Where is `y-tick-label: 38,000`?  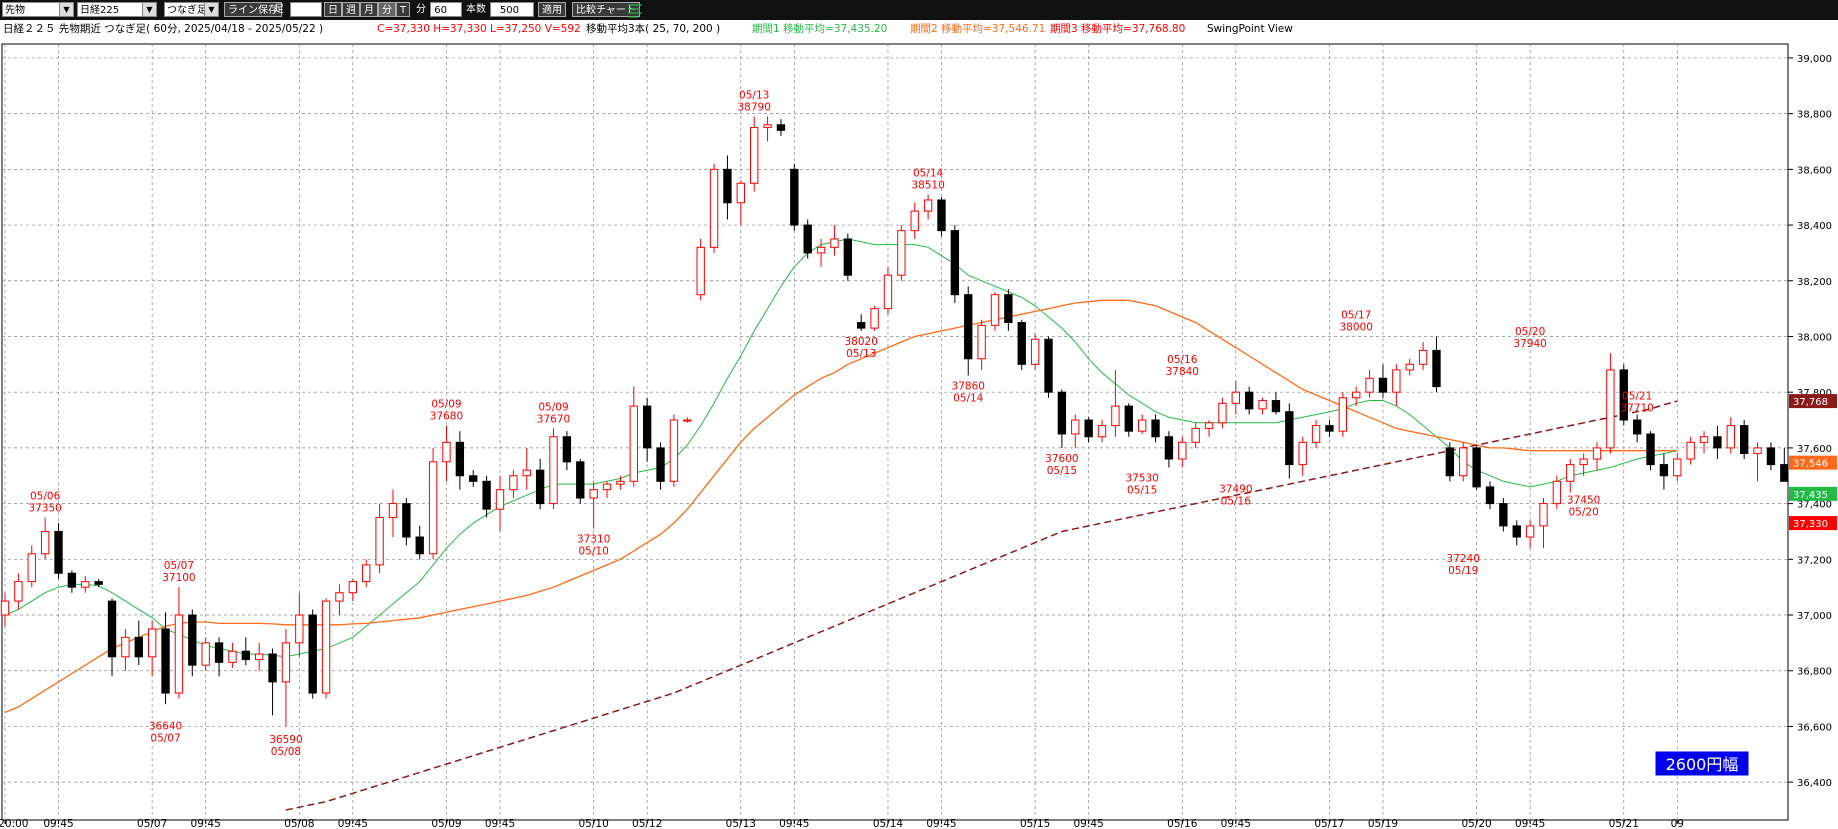
y-tick-label: 38,000 is located at coordinates (1814, 337).